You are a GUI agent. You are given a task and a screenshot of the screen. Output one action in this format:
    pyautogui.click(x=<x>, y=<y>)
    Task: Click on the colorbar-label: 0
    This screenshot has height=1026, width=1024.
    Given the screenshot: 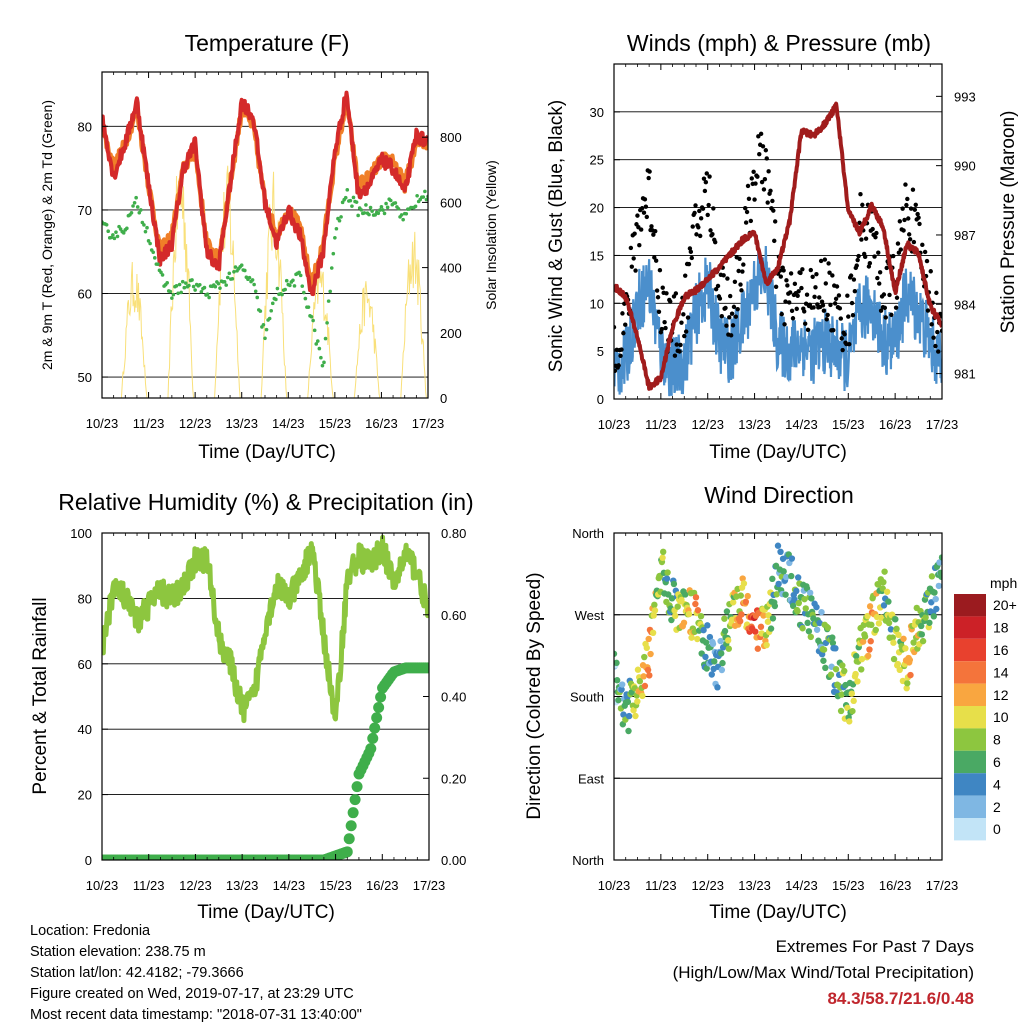 What is the action you would take?
    pyautogui.click(x=997, y=829)
    